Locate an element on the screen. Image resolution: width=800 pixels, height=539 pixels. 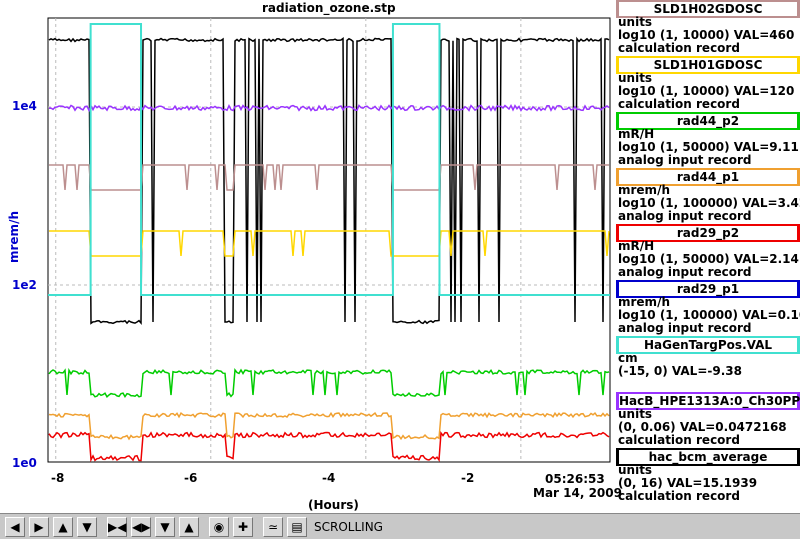
record-icon: ◉ is located at coordinates (219, 527).